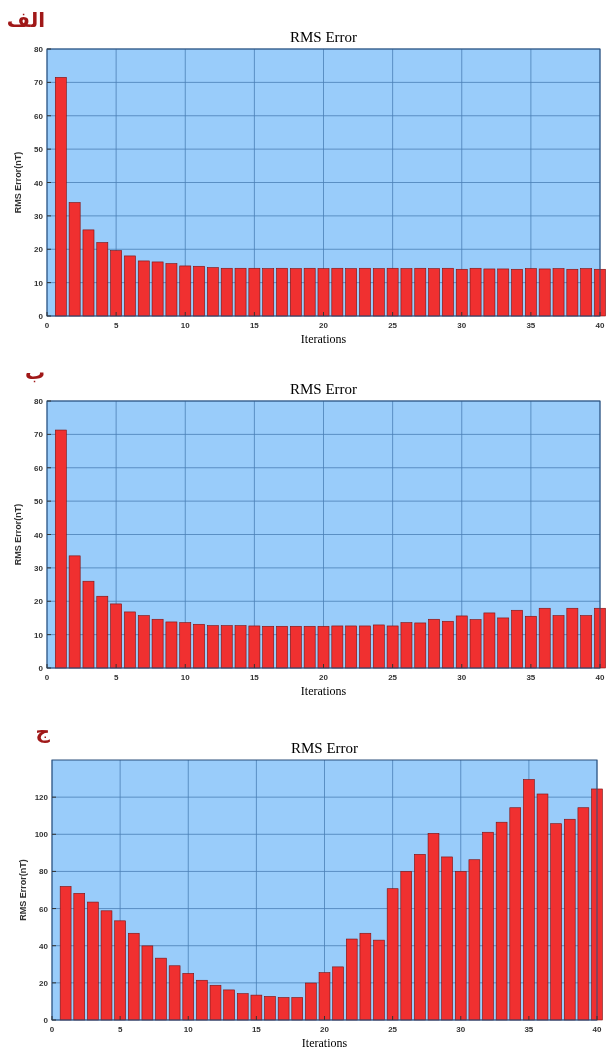 The width and height of the screenshot is (607, 1057). What do you see at coordinates (43, 731) in the screenshot?
I see `text: ج` at bounding box center [43, 731].